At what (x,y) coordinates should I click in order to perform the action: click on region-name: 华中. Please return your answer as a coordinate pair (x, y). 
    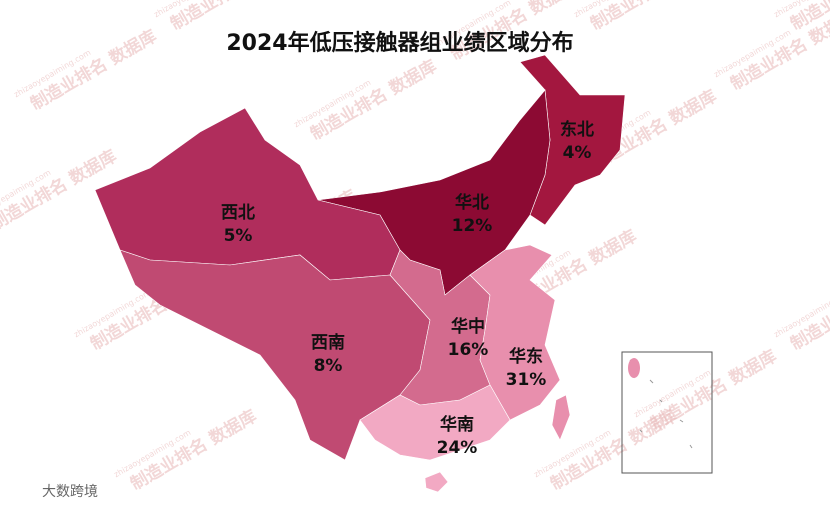
    Looking at the image, I should click on (468, 326).